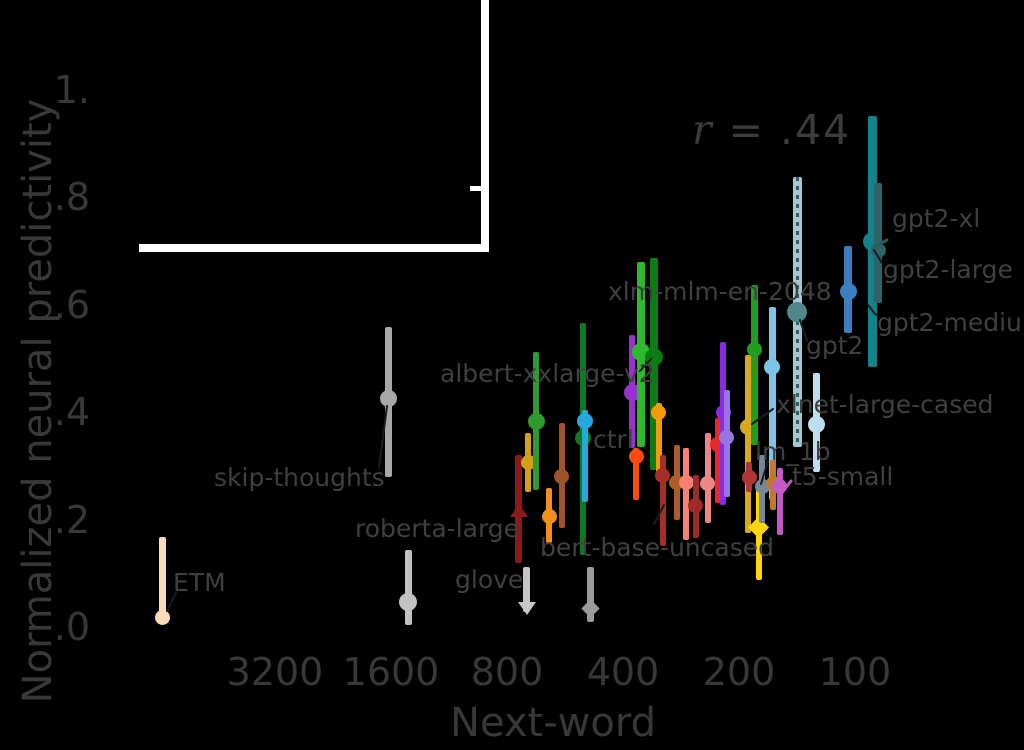  What do you see at coordinates (623, 672) in the screenshot?
I see `x-tick-400: 400` at bounding box center [623, 672].